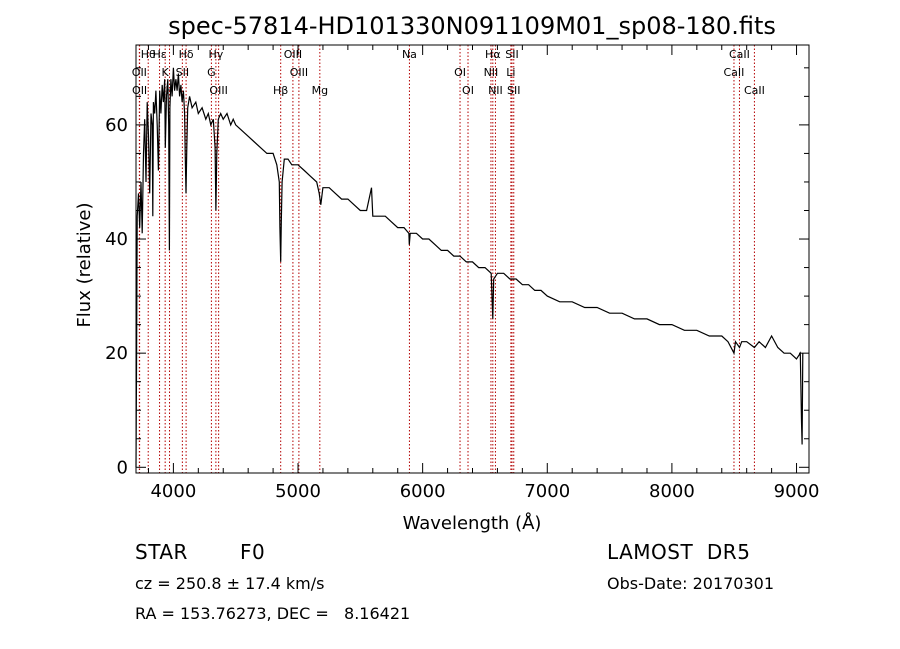 This screenshot has height=649, width=900. I want to click on spectral-subclass: F0, so click(253, 552).